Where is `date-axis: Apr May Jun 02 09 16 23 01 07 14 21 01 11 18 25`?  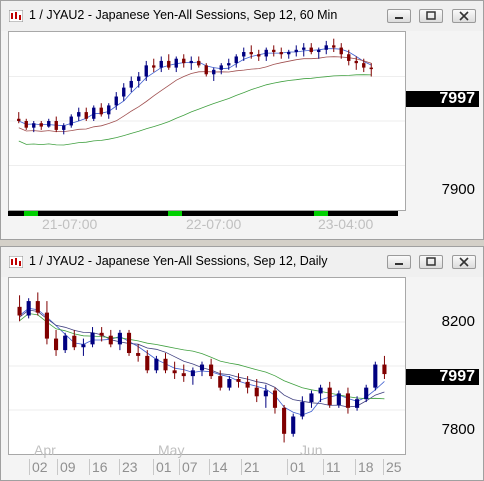 date-axis: Apr May Jun 02 09 16 23 01 07 14 21 01 11 18 25 is located at coordinates (207, 461).